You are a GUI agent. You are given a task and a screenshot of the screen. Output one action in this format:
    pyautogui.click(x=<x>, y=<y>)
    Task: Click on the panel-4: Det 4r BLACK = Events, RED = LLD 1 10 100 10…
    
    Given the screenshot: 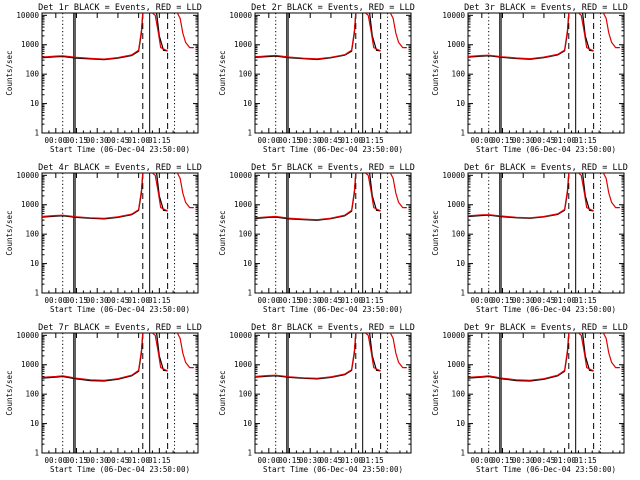 What is the action you would take?
    pyautogui.click(x=103, y=238)
    